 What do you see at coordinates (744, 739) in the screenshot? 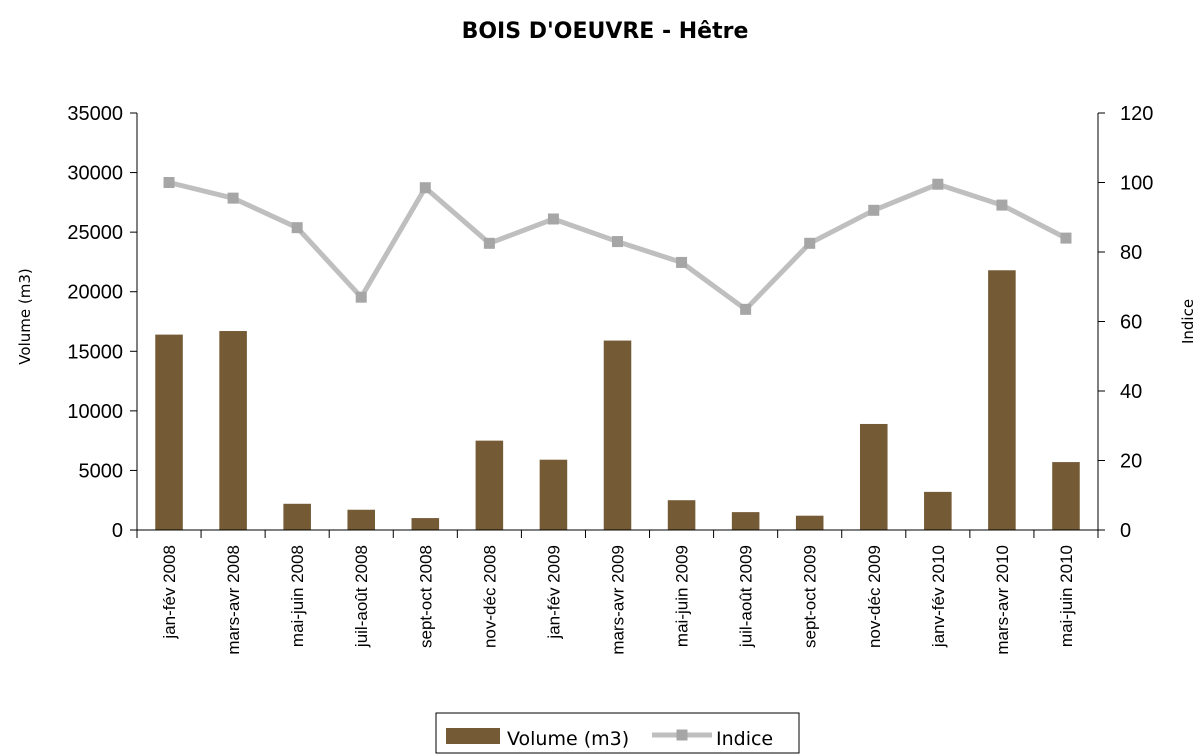
I see `legend-indice-label: Indice` at bounding box center [744, 739].